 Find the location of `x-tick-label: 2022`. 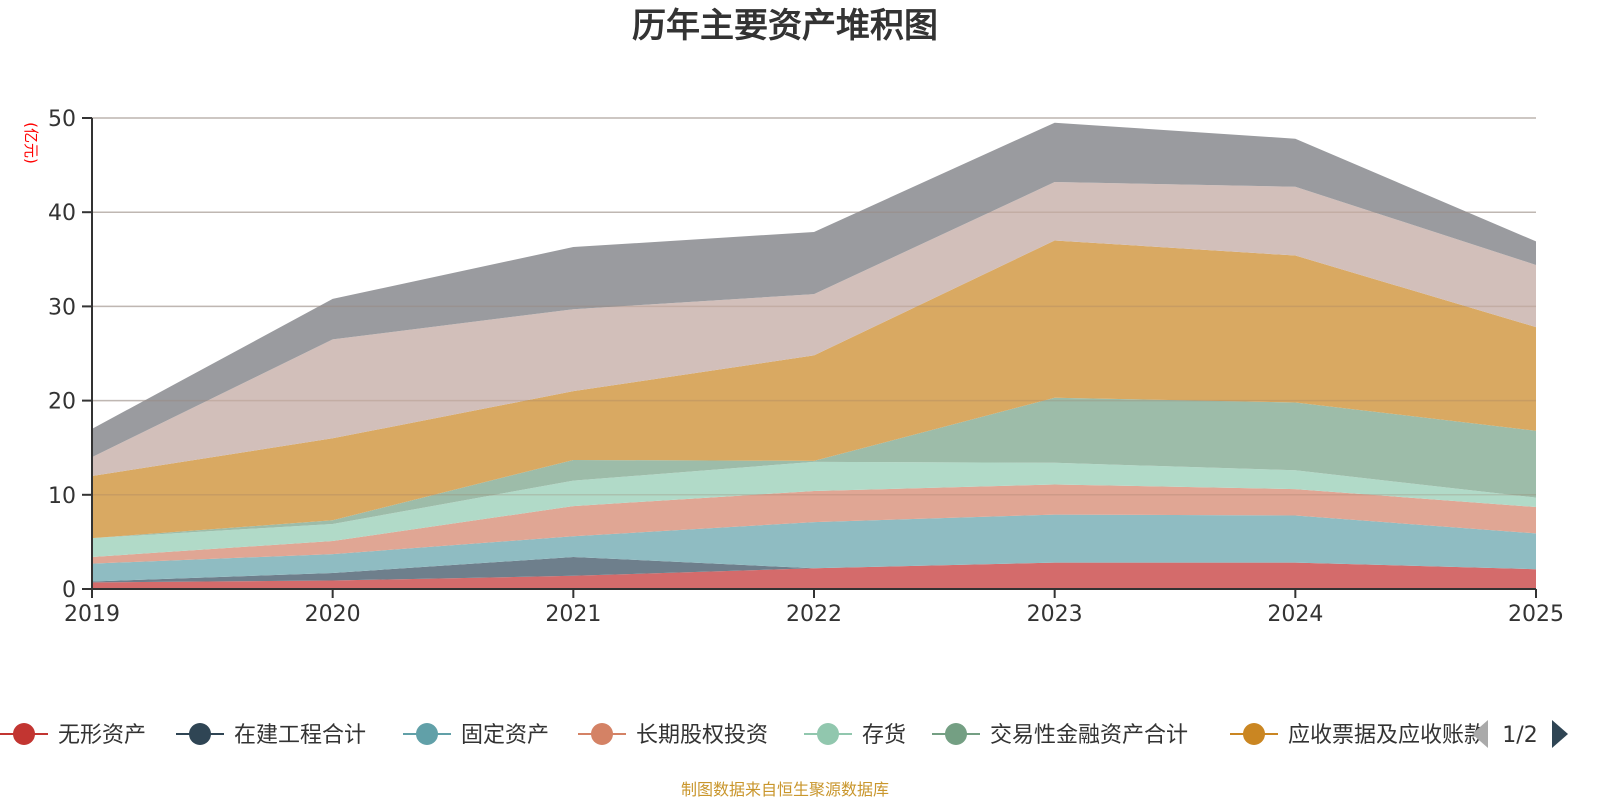

x-tick-label: 2022 is located at coordinates (814, 614).